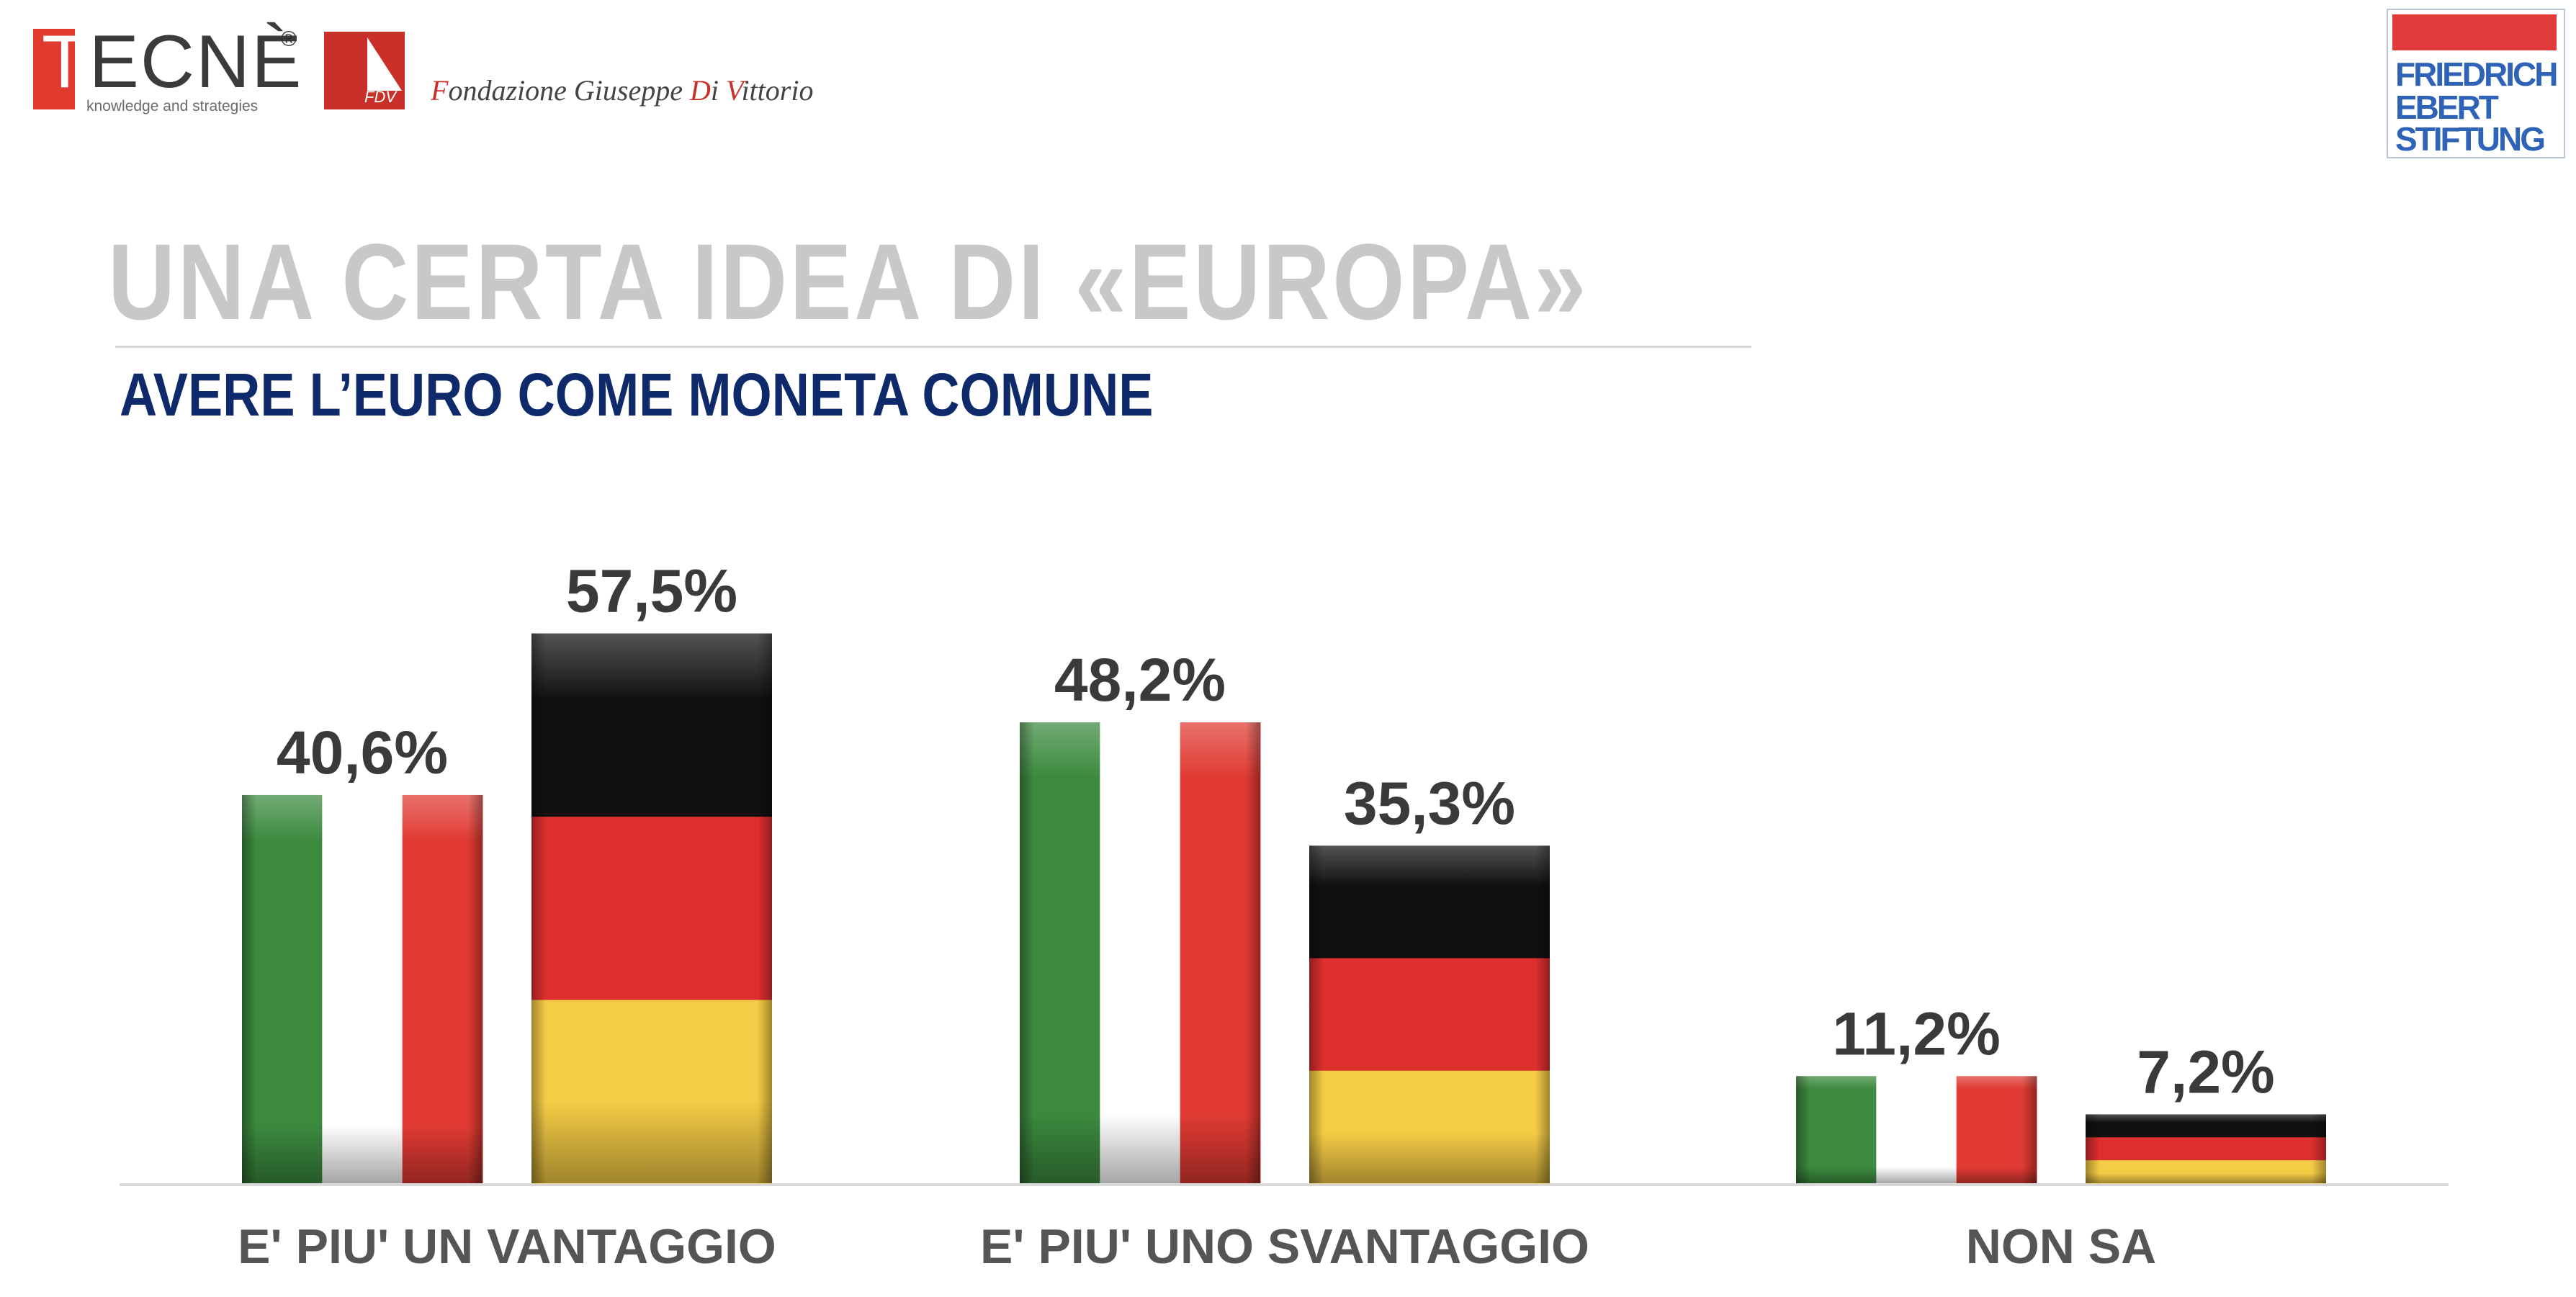 Image resolution: width=2576 pixels, height=1297 pixels. I want to click on fdv-logo-mark: FDV, so click(364, 70).